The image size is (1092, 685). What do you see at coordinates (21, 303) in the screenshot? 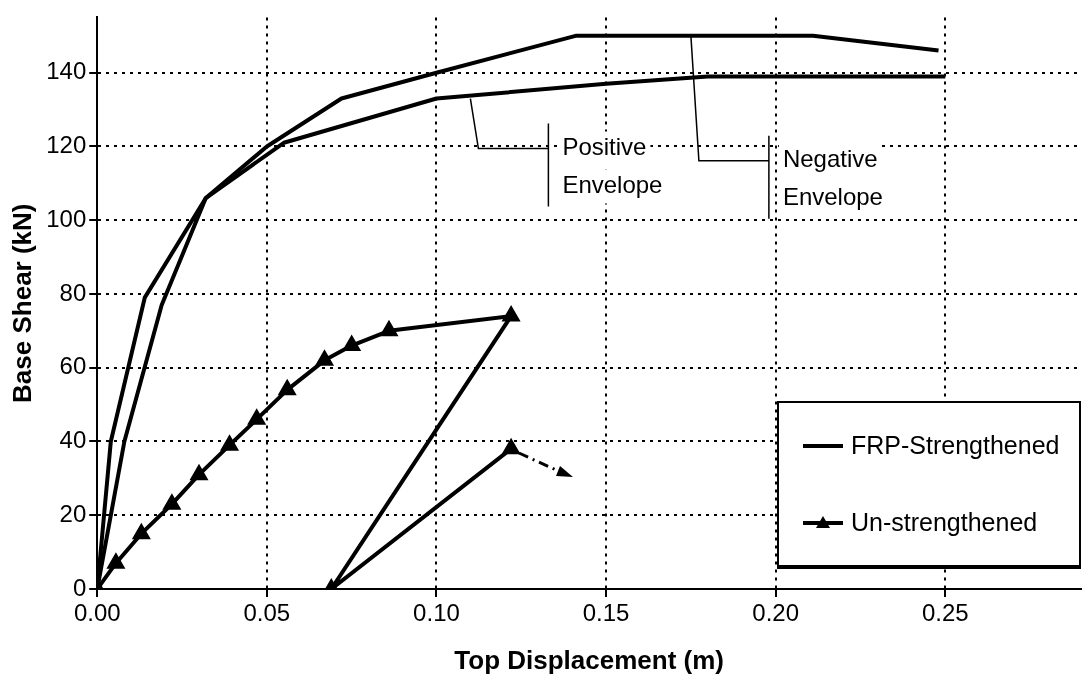
I see `y-axis-title: Base Shear (kN)` at bounding box center [21, 303].